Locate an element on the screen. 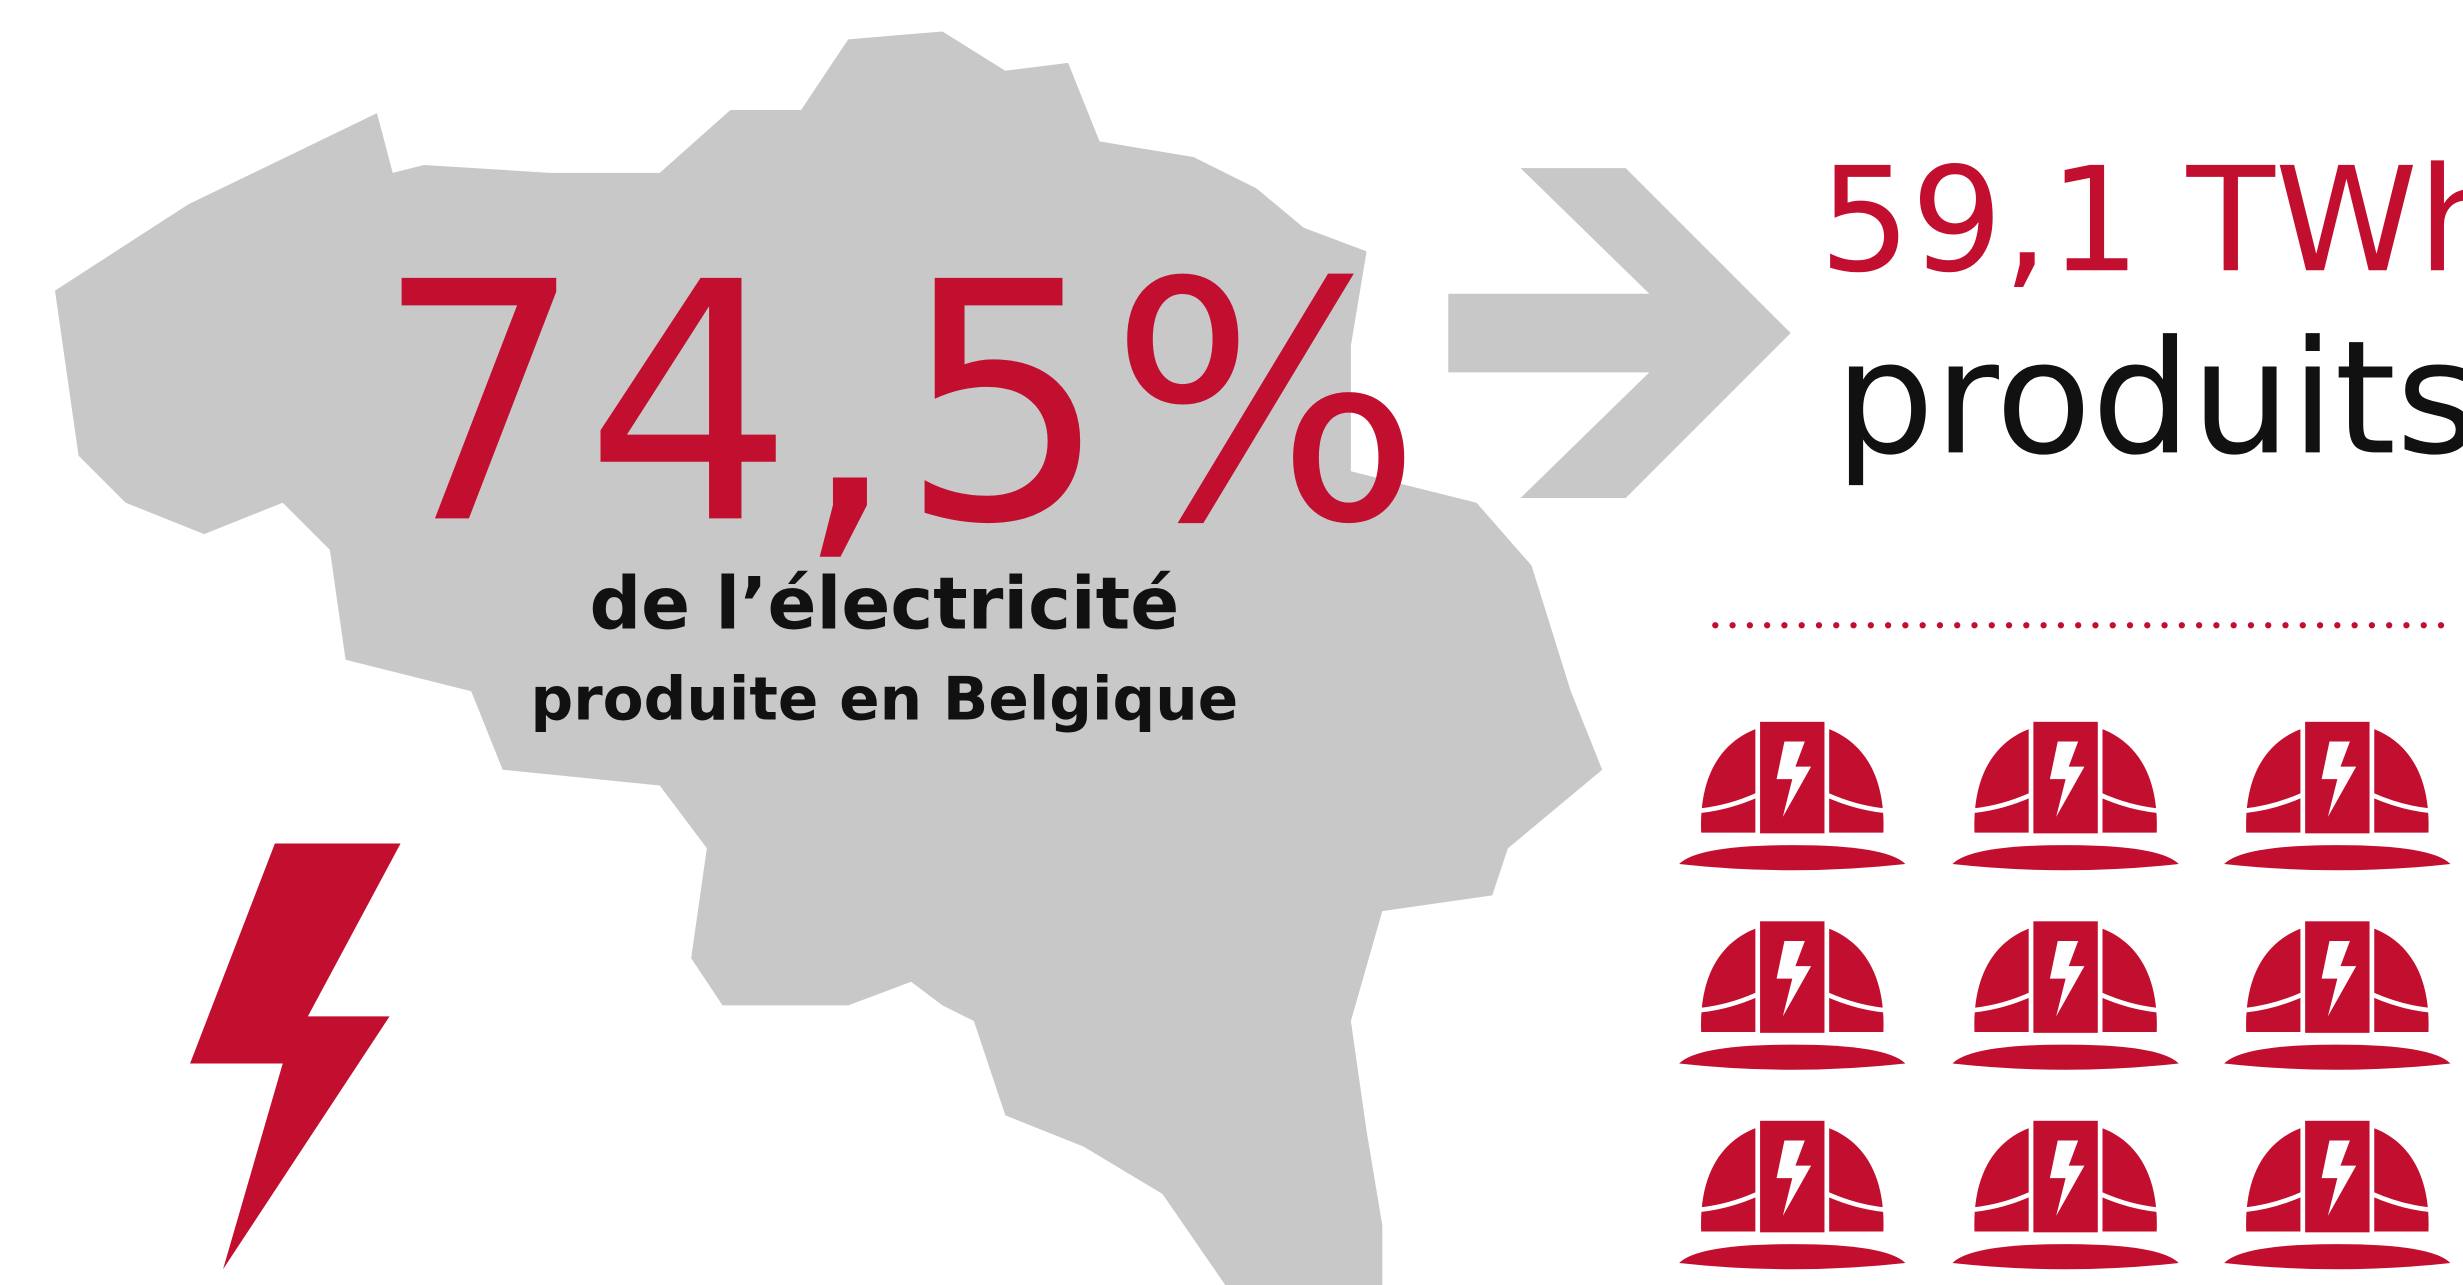 The height and width of the screenshot is (1285, 2463). lightning-bolt is located at coordinates (295, 1056).